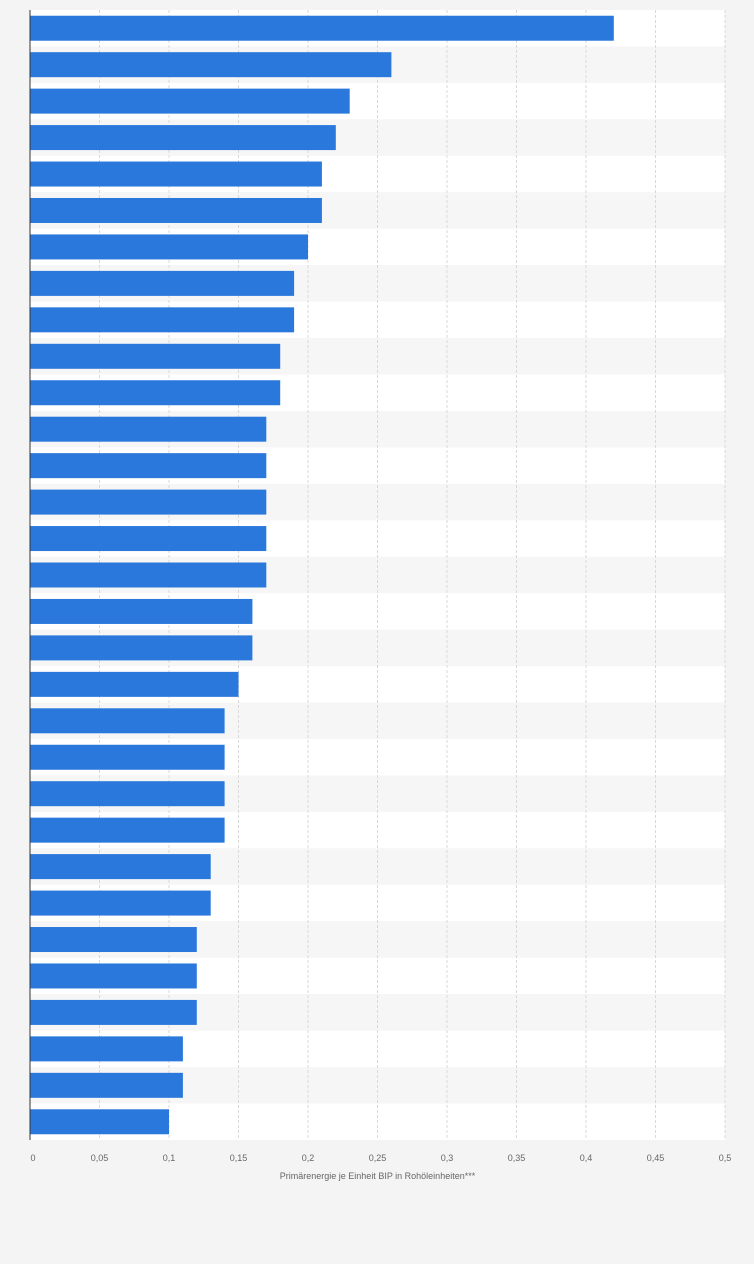 The height and width of the screenshot is (1264, 754). What do you see at coordinates (656, 1158) in the screenshot?
I see `x-tick-label: 0,45` at bounding box center [656, 1158].